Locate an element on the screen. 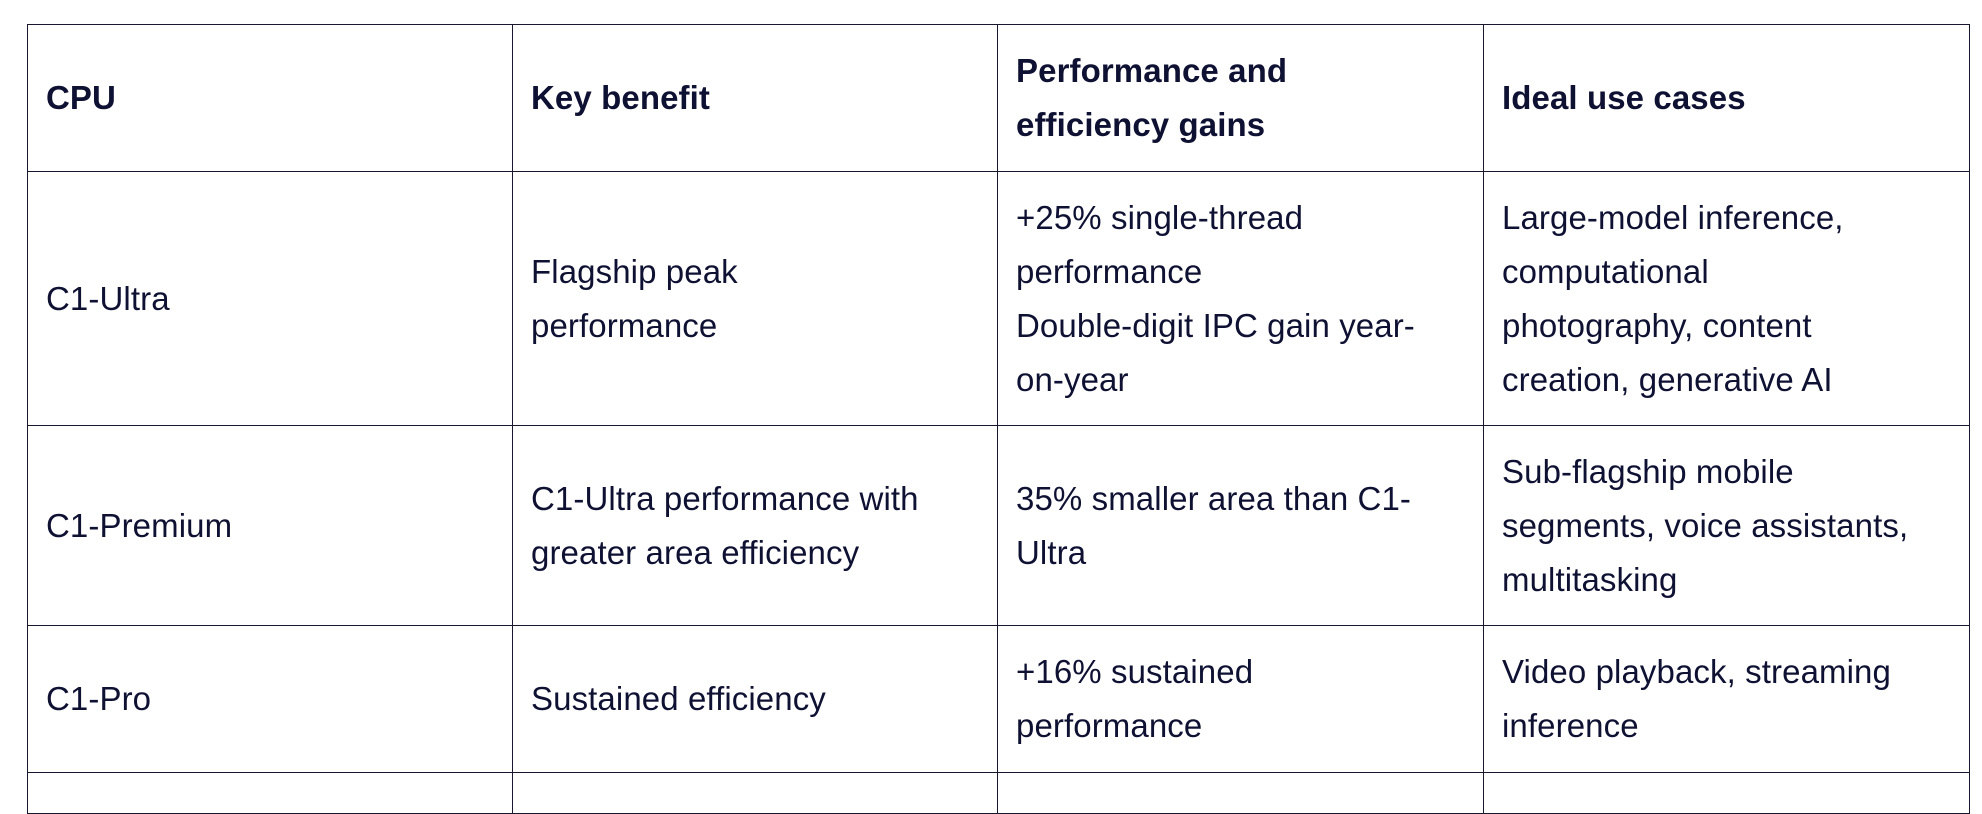  use-cases-line: Sub-flagship mobile is located at coordinates (1648, 471).